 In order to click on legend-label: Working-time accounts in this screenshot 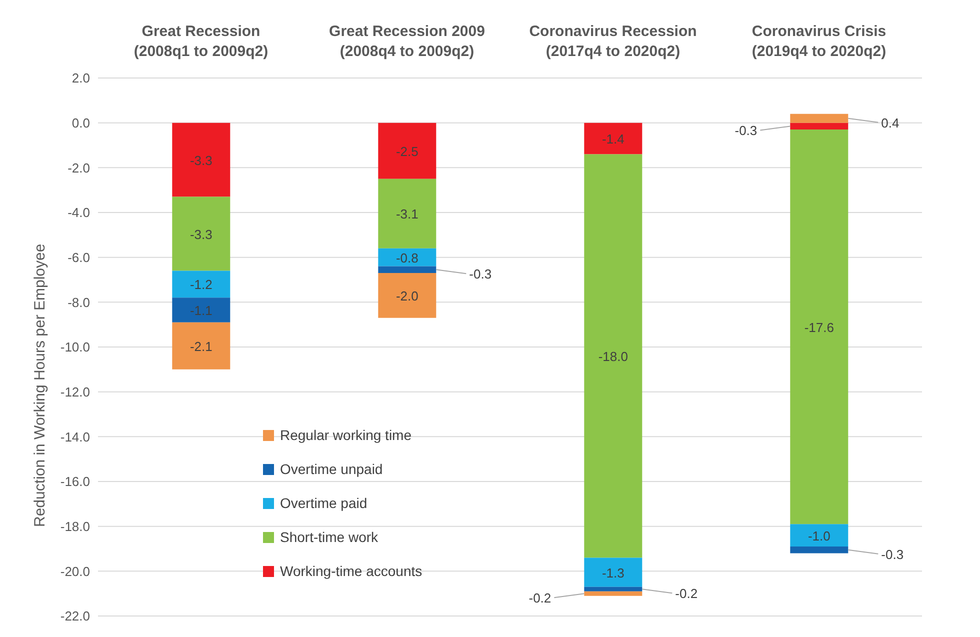, I will do `click(351, 571)`.